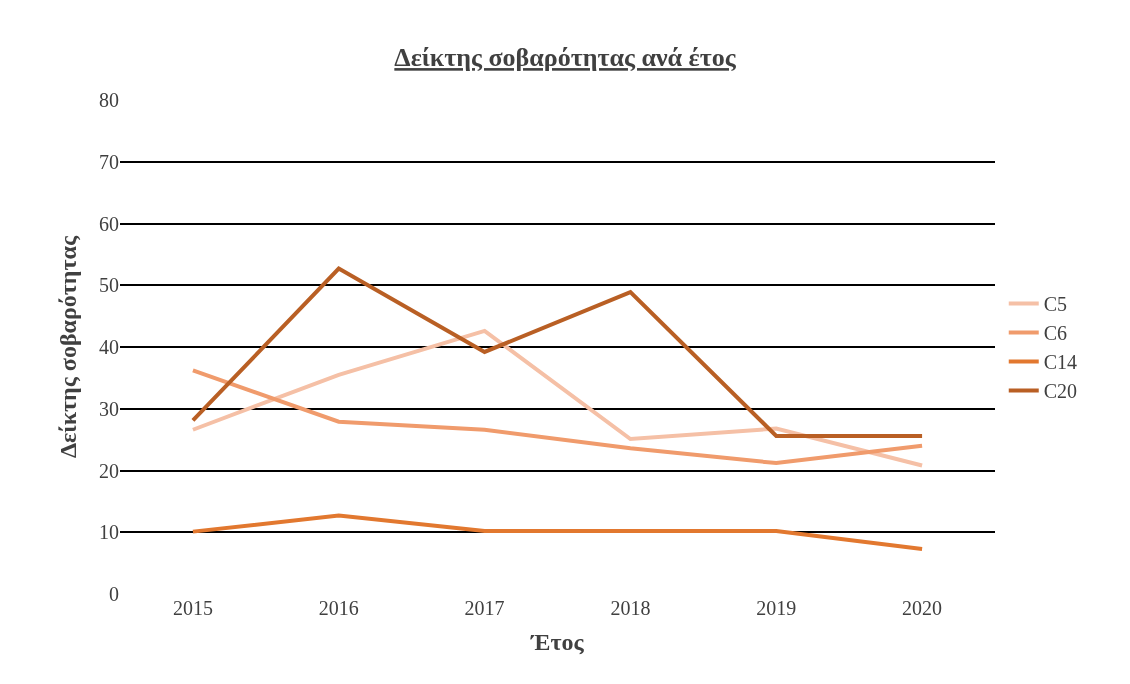 The width and height of the screenshot is (1130, 684). I want to click on legend-label: C20, so click(1060, 391).